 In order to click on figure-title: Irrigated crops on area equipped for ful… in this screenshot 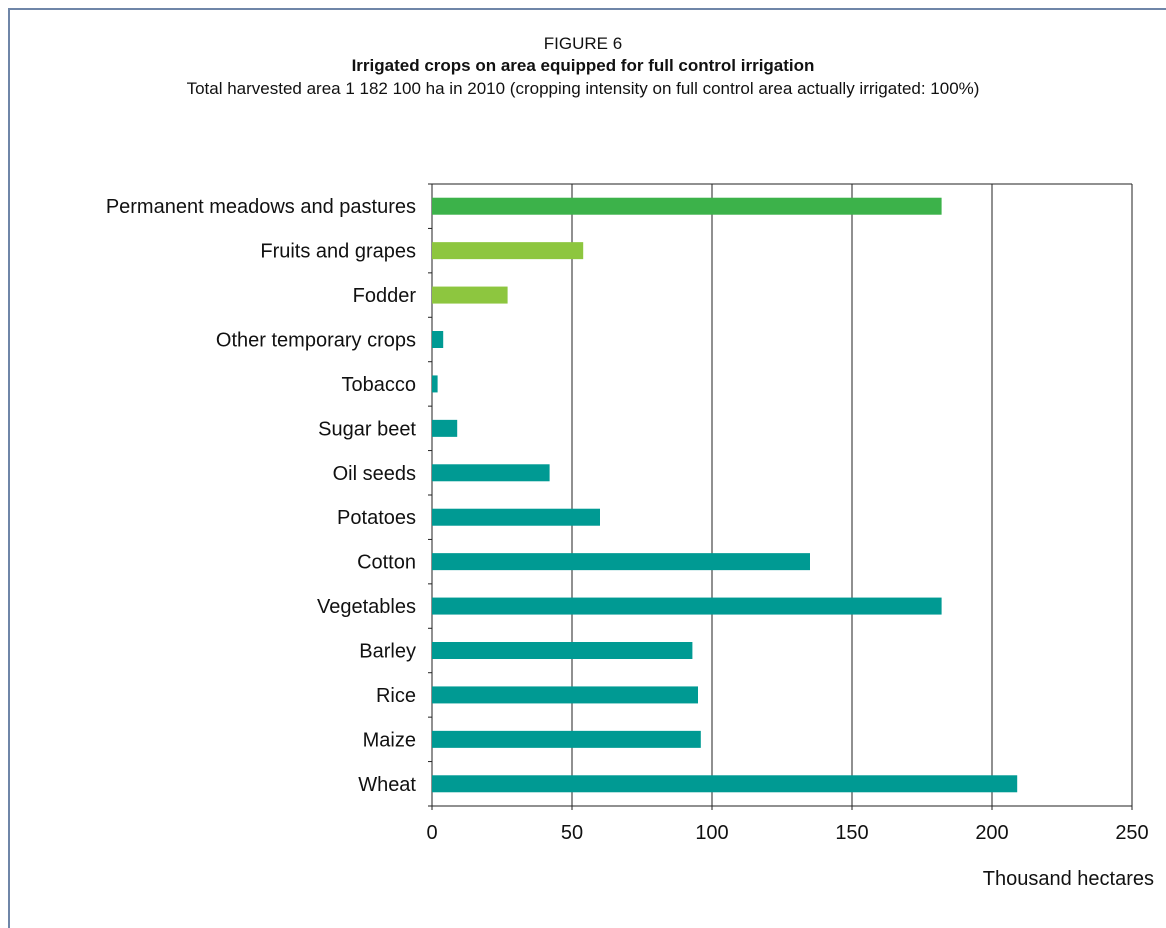, I will do `click(583, 65)`.